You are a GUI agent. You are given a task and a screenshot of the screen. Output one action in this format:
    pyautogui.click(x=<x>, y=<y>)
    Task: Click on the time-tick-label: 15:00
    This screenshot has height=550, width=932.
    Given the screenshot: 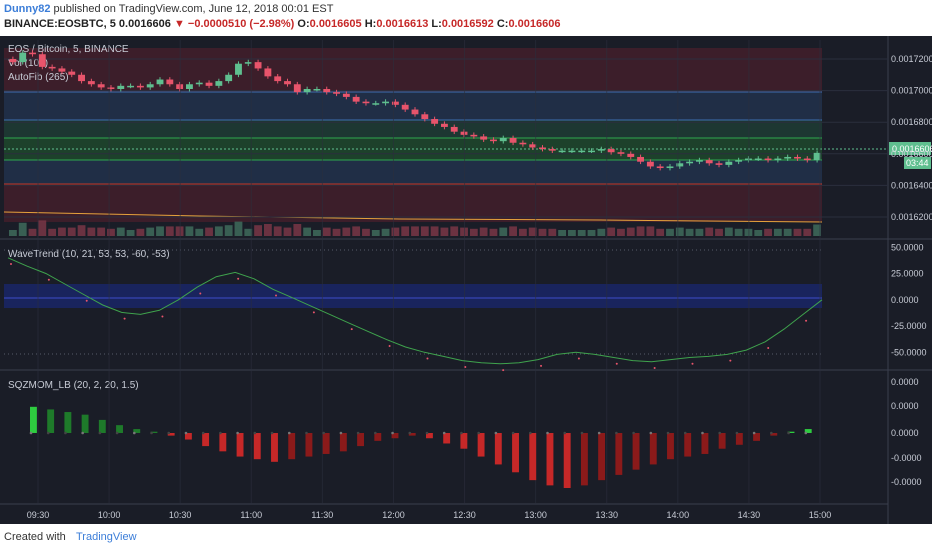 What is the action you would take?
    pyautogui.click(x=820, y=515)
    